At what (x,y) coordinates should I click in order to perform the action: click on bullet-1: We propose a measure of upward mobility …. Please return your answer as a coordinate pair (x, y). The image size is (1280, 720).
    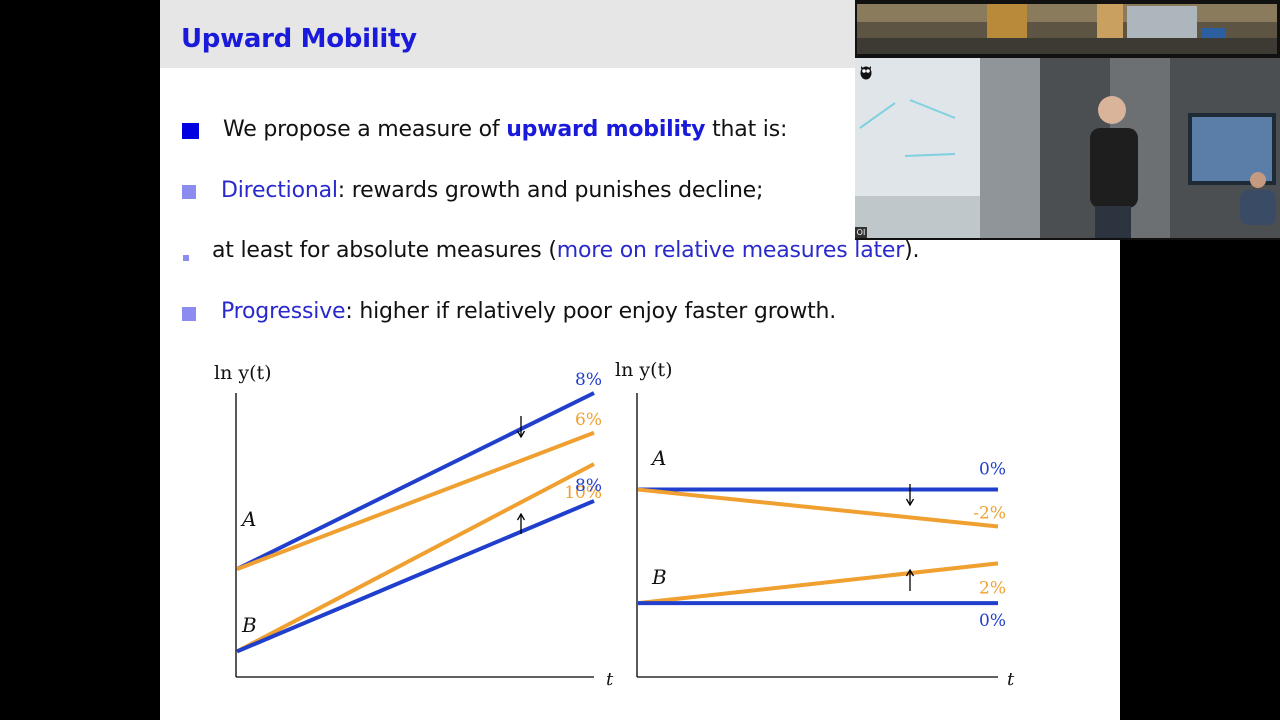
    Looking at the image, I should click on (505, 129).